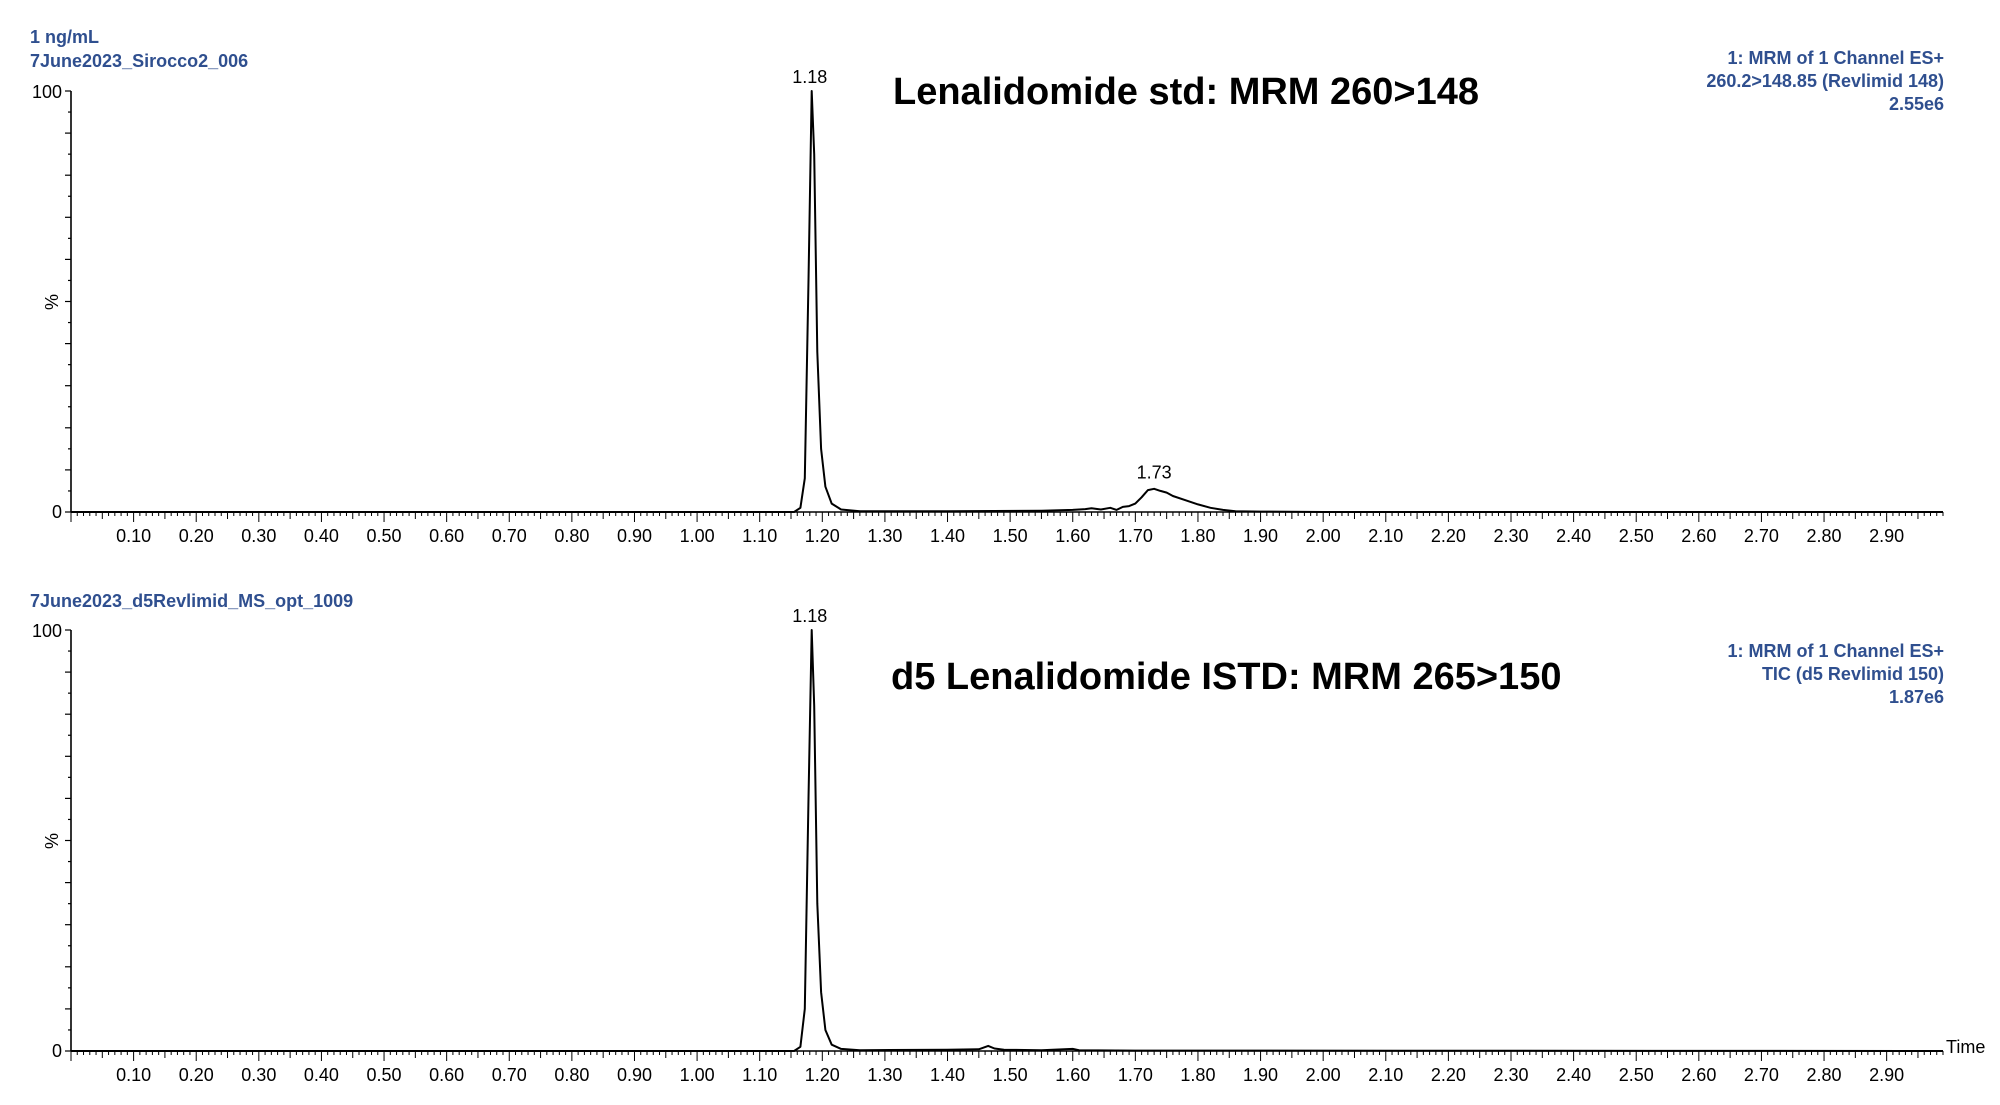  What do you see at coordinates (1916, 104) in the screenshot?
I see `intensity-scale: 2.55e6` at bounding box center [1916, 104].